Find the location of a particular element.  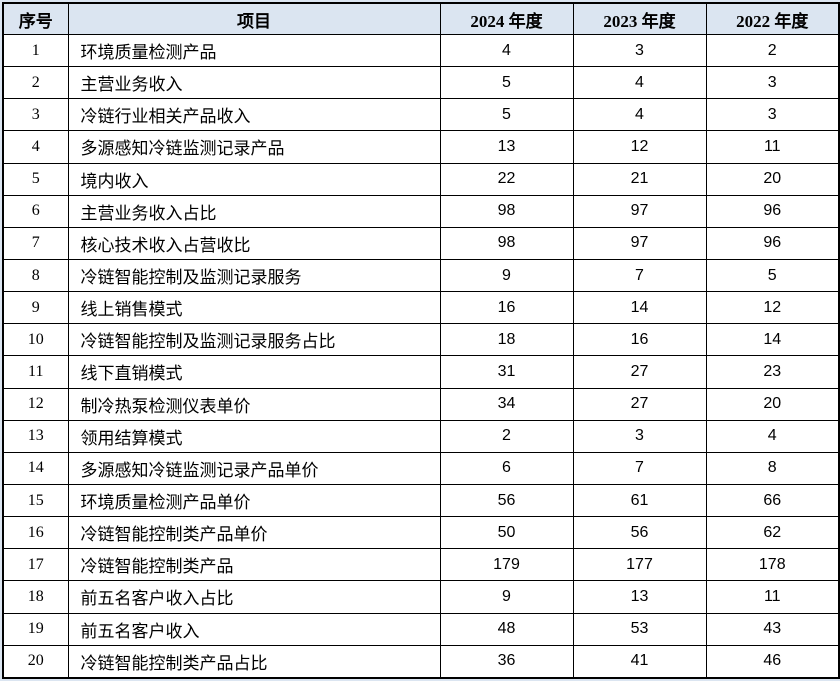

table-row: 13 领用结算模式 2 3 4 is located at coordinates (421, 436).